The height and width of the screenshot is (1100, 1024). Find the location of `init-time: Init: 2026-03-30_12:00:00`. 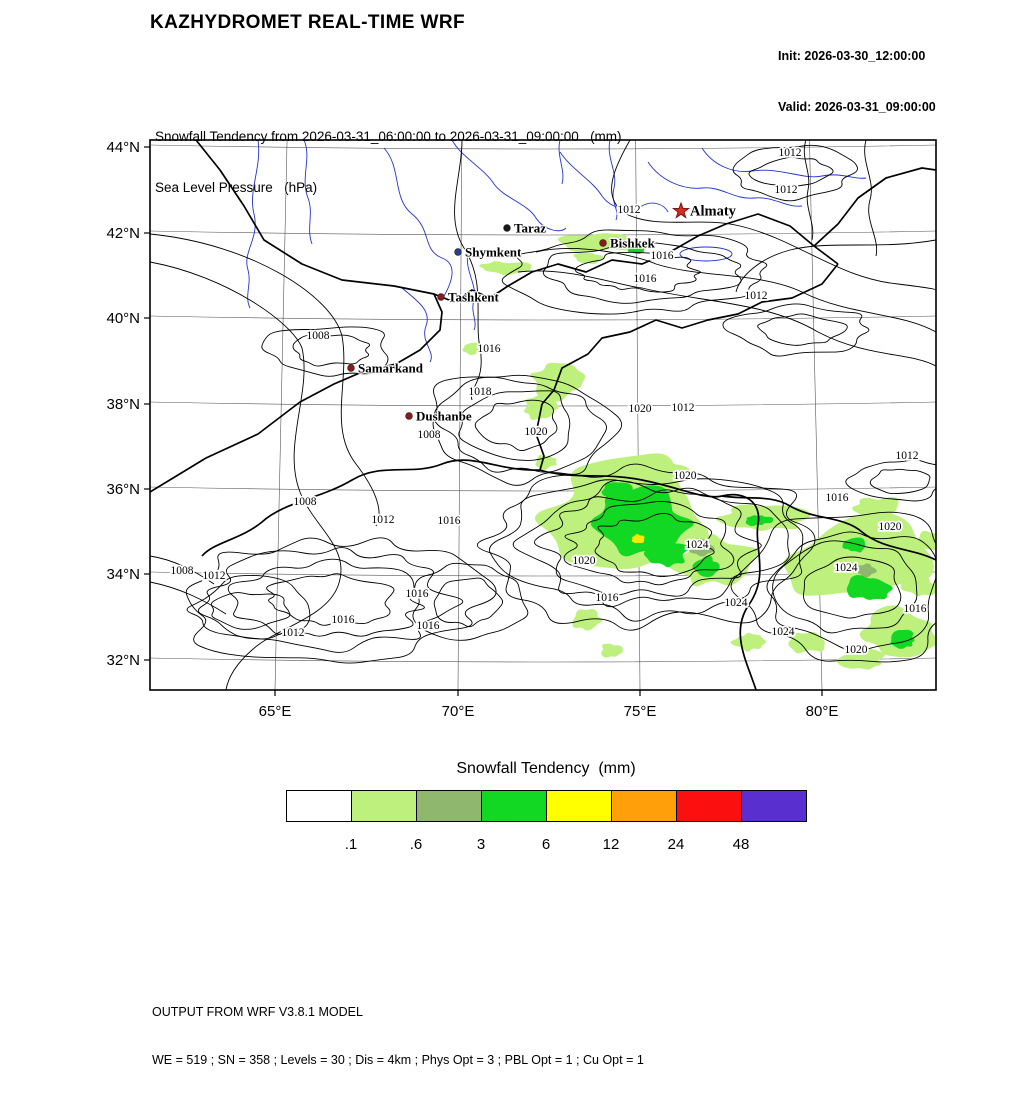

init-time: Init: 2026-03-30_12:00:00 is located at coordinates (852, 56).